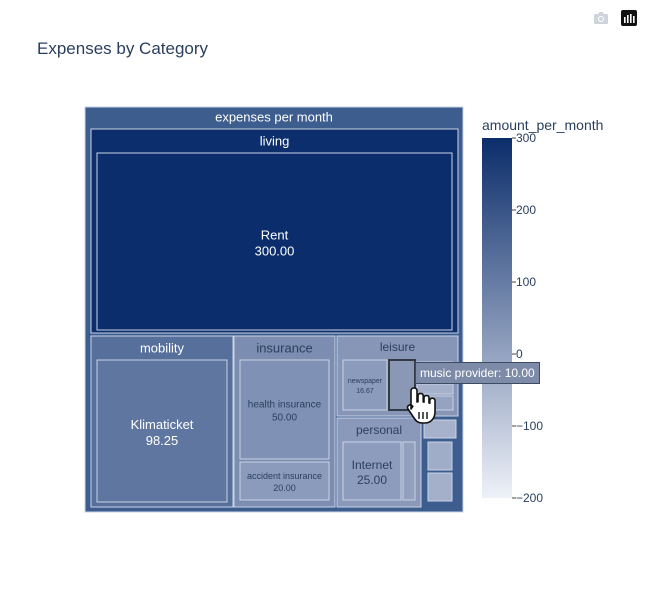 The image size is (649, 598). What do you see at coordinates (477, 373) in the screenshot?
I see `hover-tooltip: music provider: 10.00` at bounding box center [477, 373].